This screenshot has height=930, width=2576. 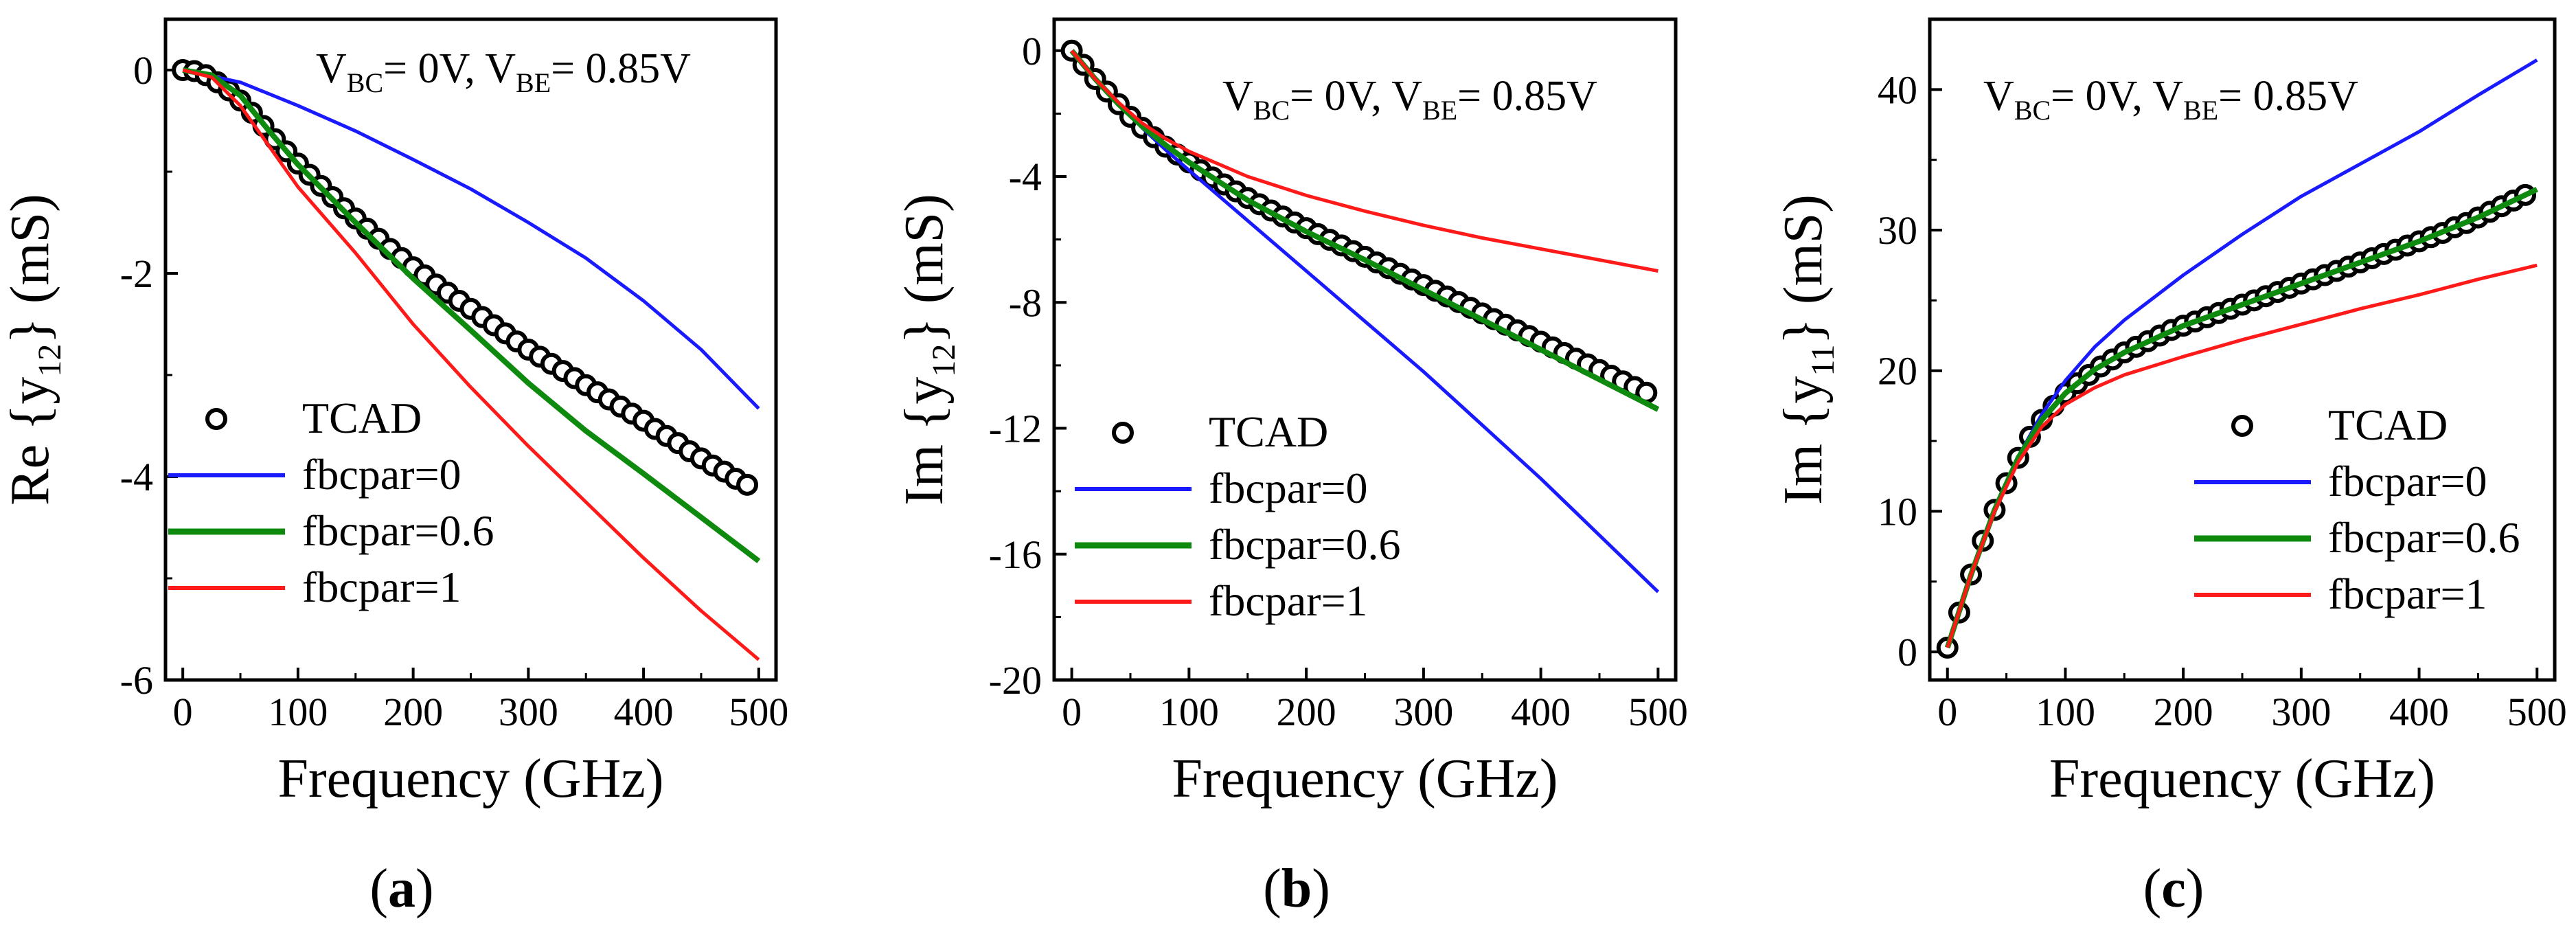 I want to click on y-axis-title: Im {y12} (mS), so click(x=928, y=350).